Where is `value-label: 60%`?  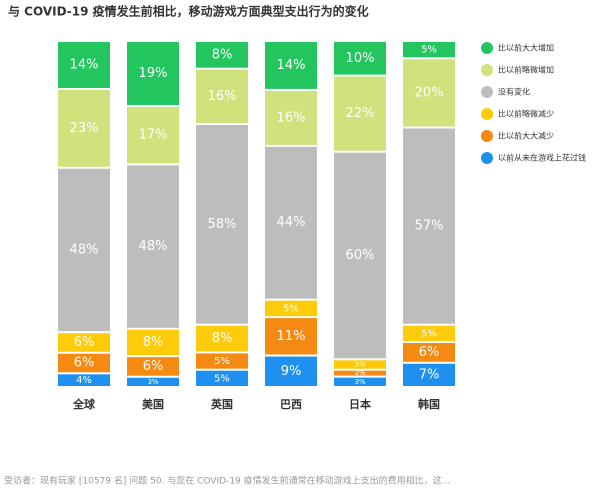 value-label: 60% is located at coordinates (360, 255).